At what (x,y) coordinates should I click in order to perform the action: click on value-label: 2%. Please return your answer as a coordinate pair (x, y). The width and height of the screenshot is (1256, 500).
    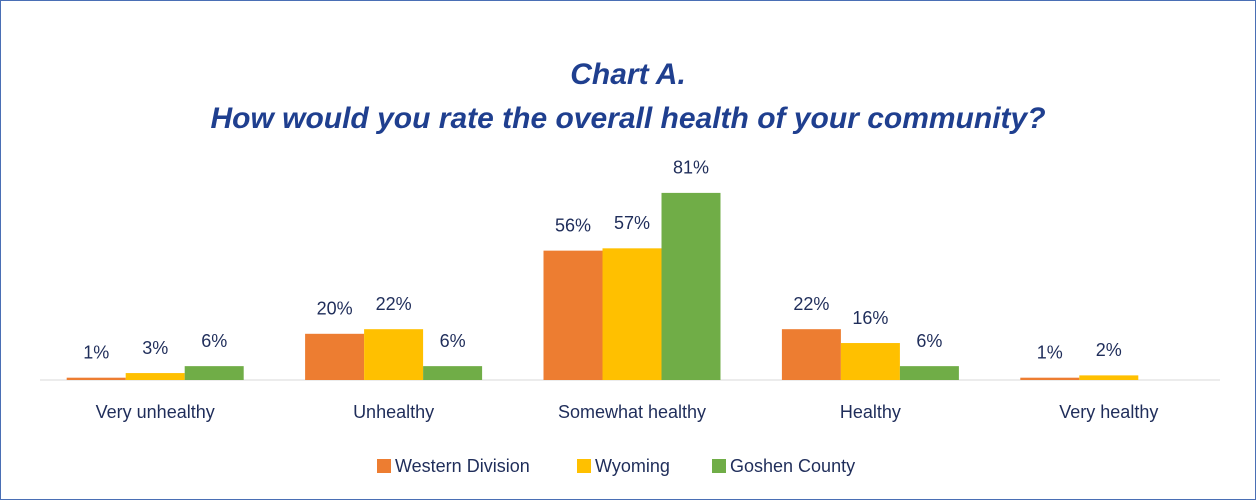
    Looking at the image, I should click on (1109, 350).